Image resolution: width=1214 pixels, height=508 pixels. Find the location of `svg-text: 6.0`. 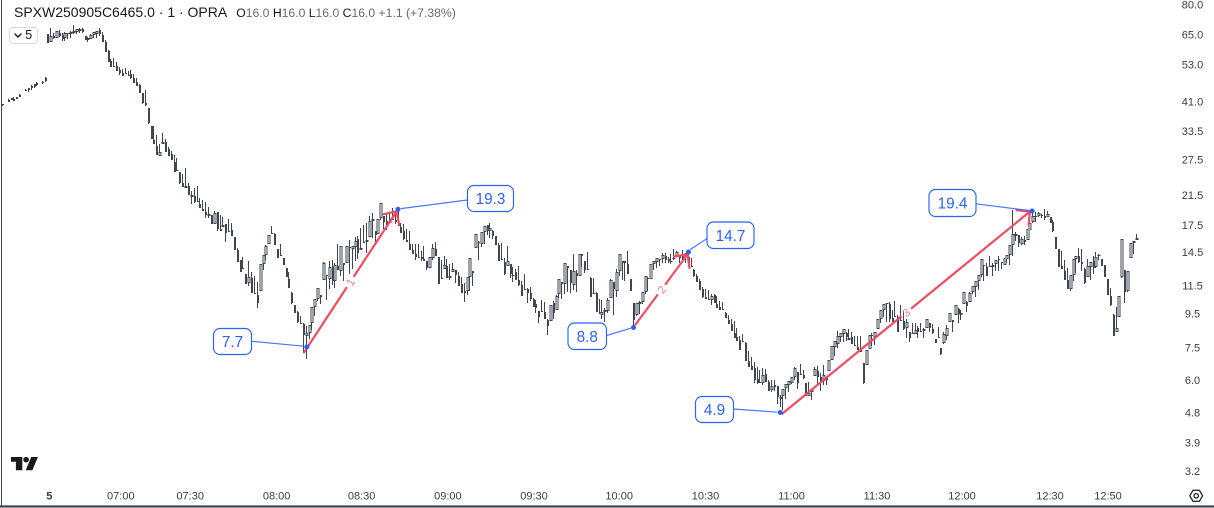

svg-text: 6.0 is located at coordinates (1192, 381).